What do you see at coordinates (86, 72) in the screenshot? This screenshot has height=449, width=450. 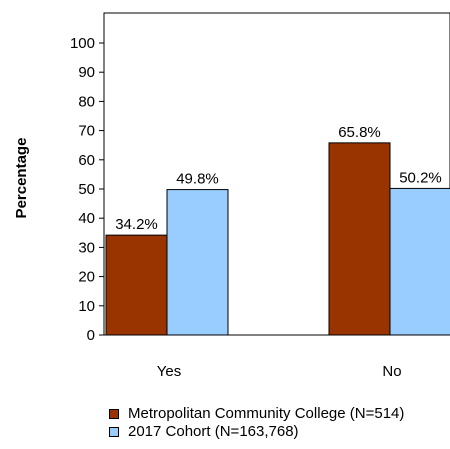 I see `y-tick-label: 90` at bounding box center [86, 72].